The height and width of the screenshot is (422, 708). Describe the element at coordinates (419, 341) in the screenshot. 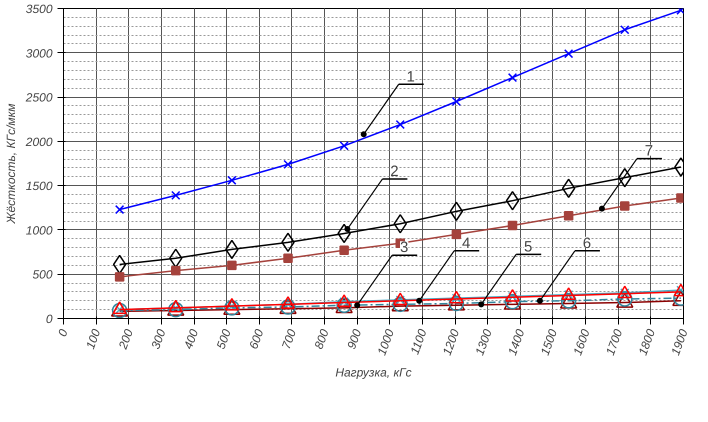

I see `x-tick-label: 1100` at that location.